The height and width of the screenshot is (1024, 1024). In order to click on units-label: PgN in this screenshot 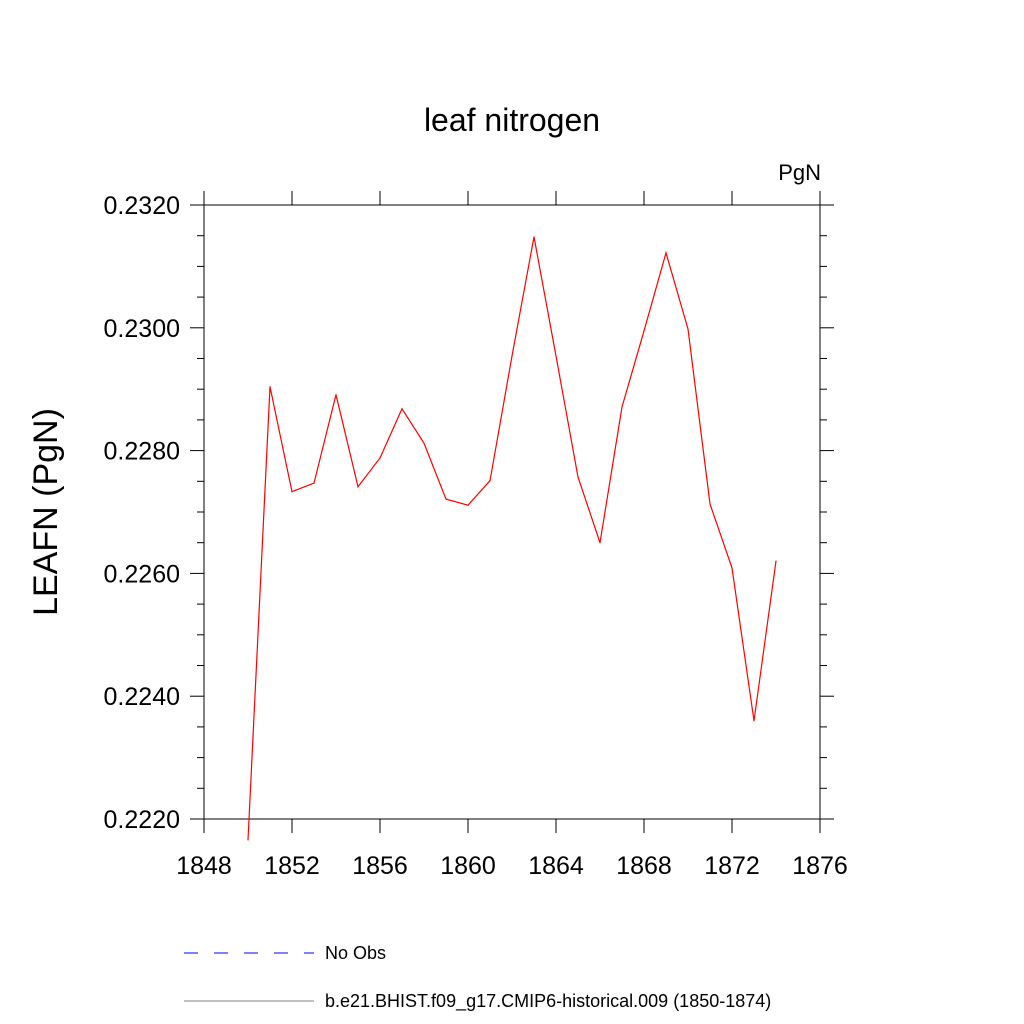, I will do `click(799, 172)`.